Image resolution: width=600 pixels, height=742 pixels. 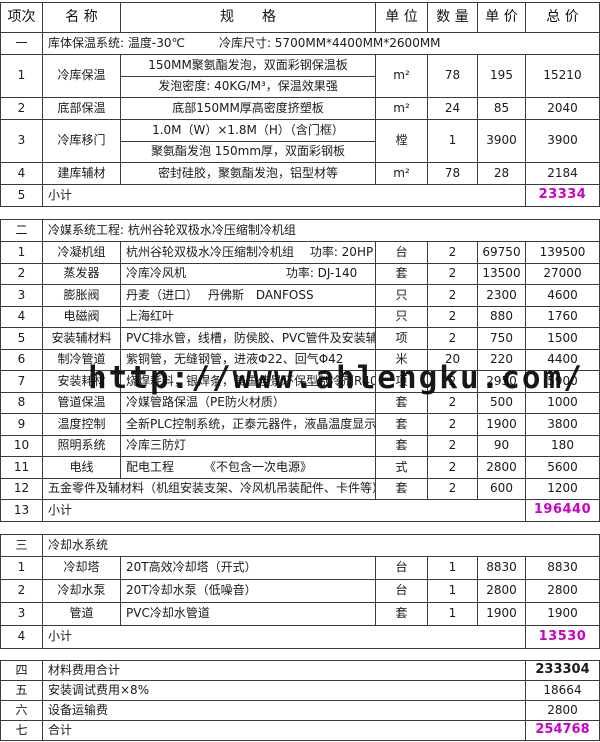 I want to click on subtotal-label: 小计, so click(x=284, y=195).